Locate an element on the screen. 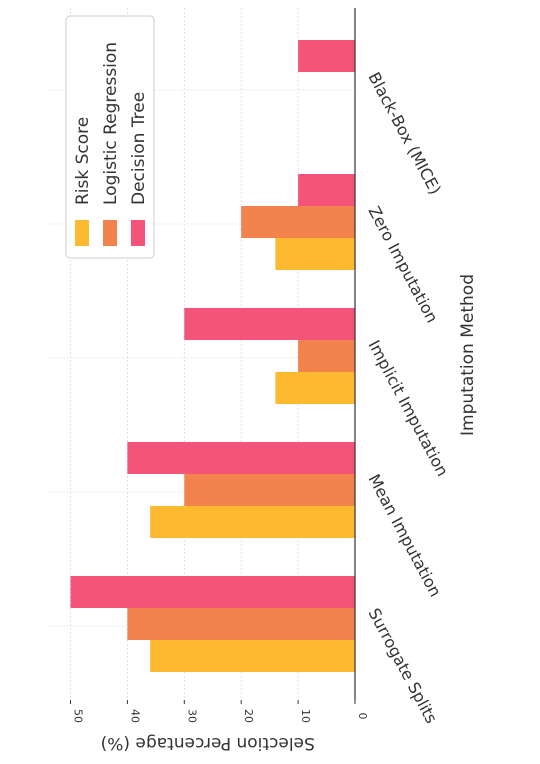 This screenshot has height=764, width=540. value-tick-label: 20 is located at coordinates (248, 716).